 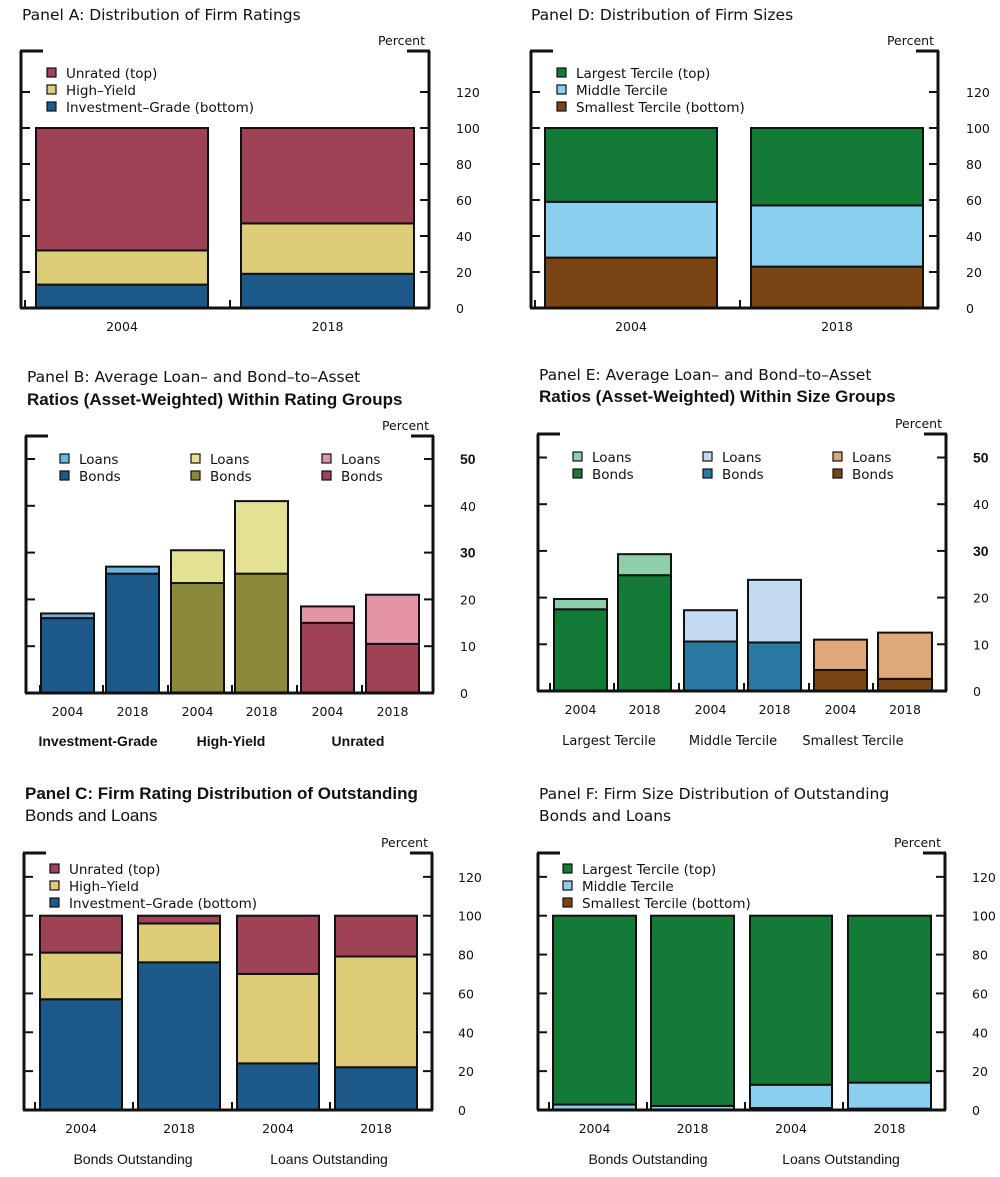 I want to click on legend-label: Largest Tercile (top), so click(x=643, y=74).